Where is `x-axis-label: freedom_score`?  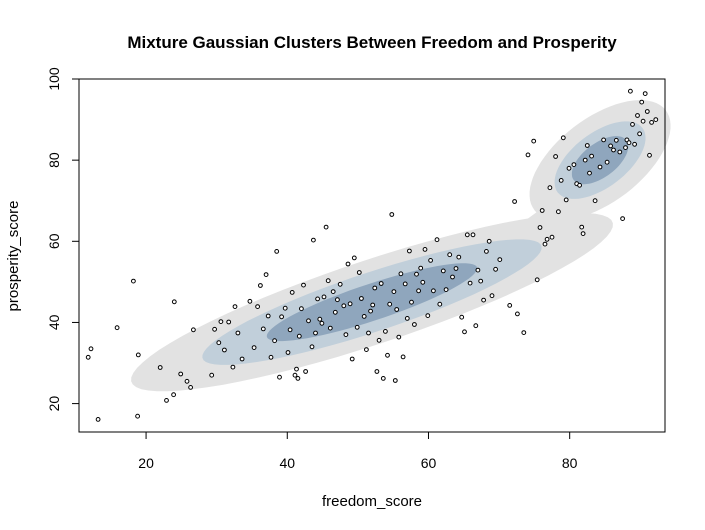 x-axis-label: freedom_score is located at coordinates (372, 501).